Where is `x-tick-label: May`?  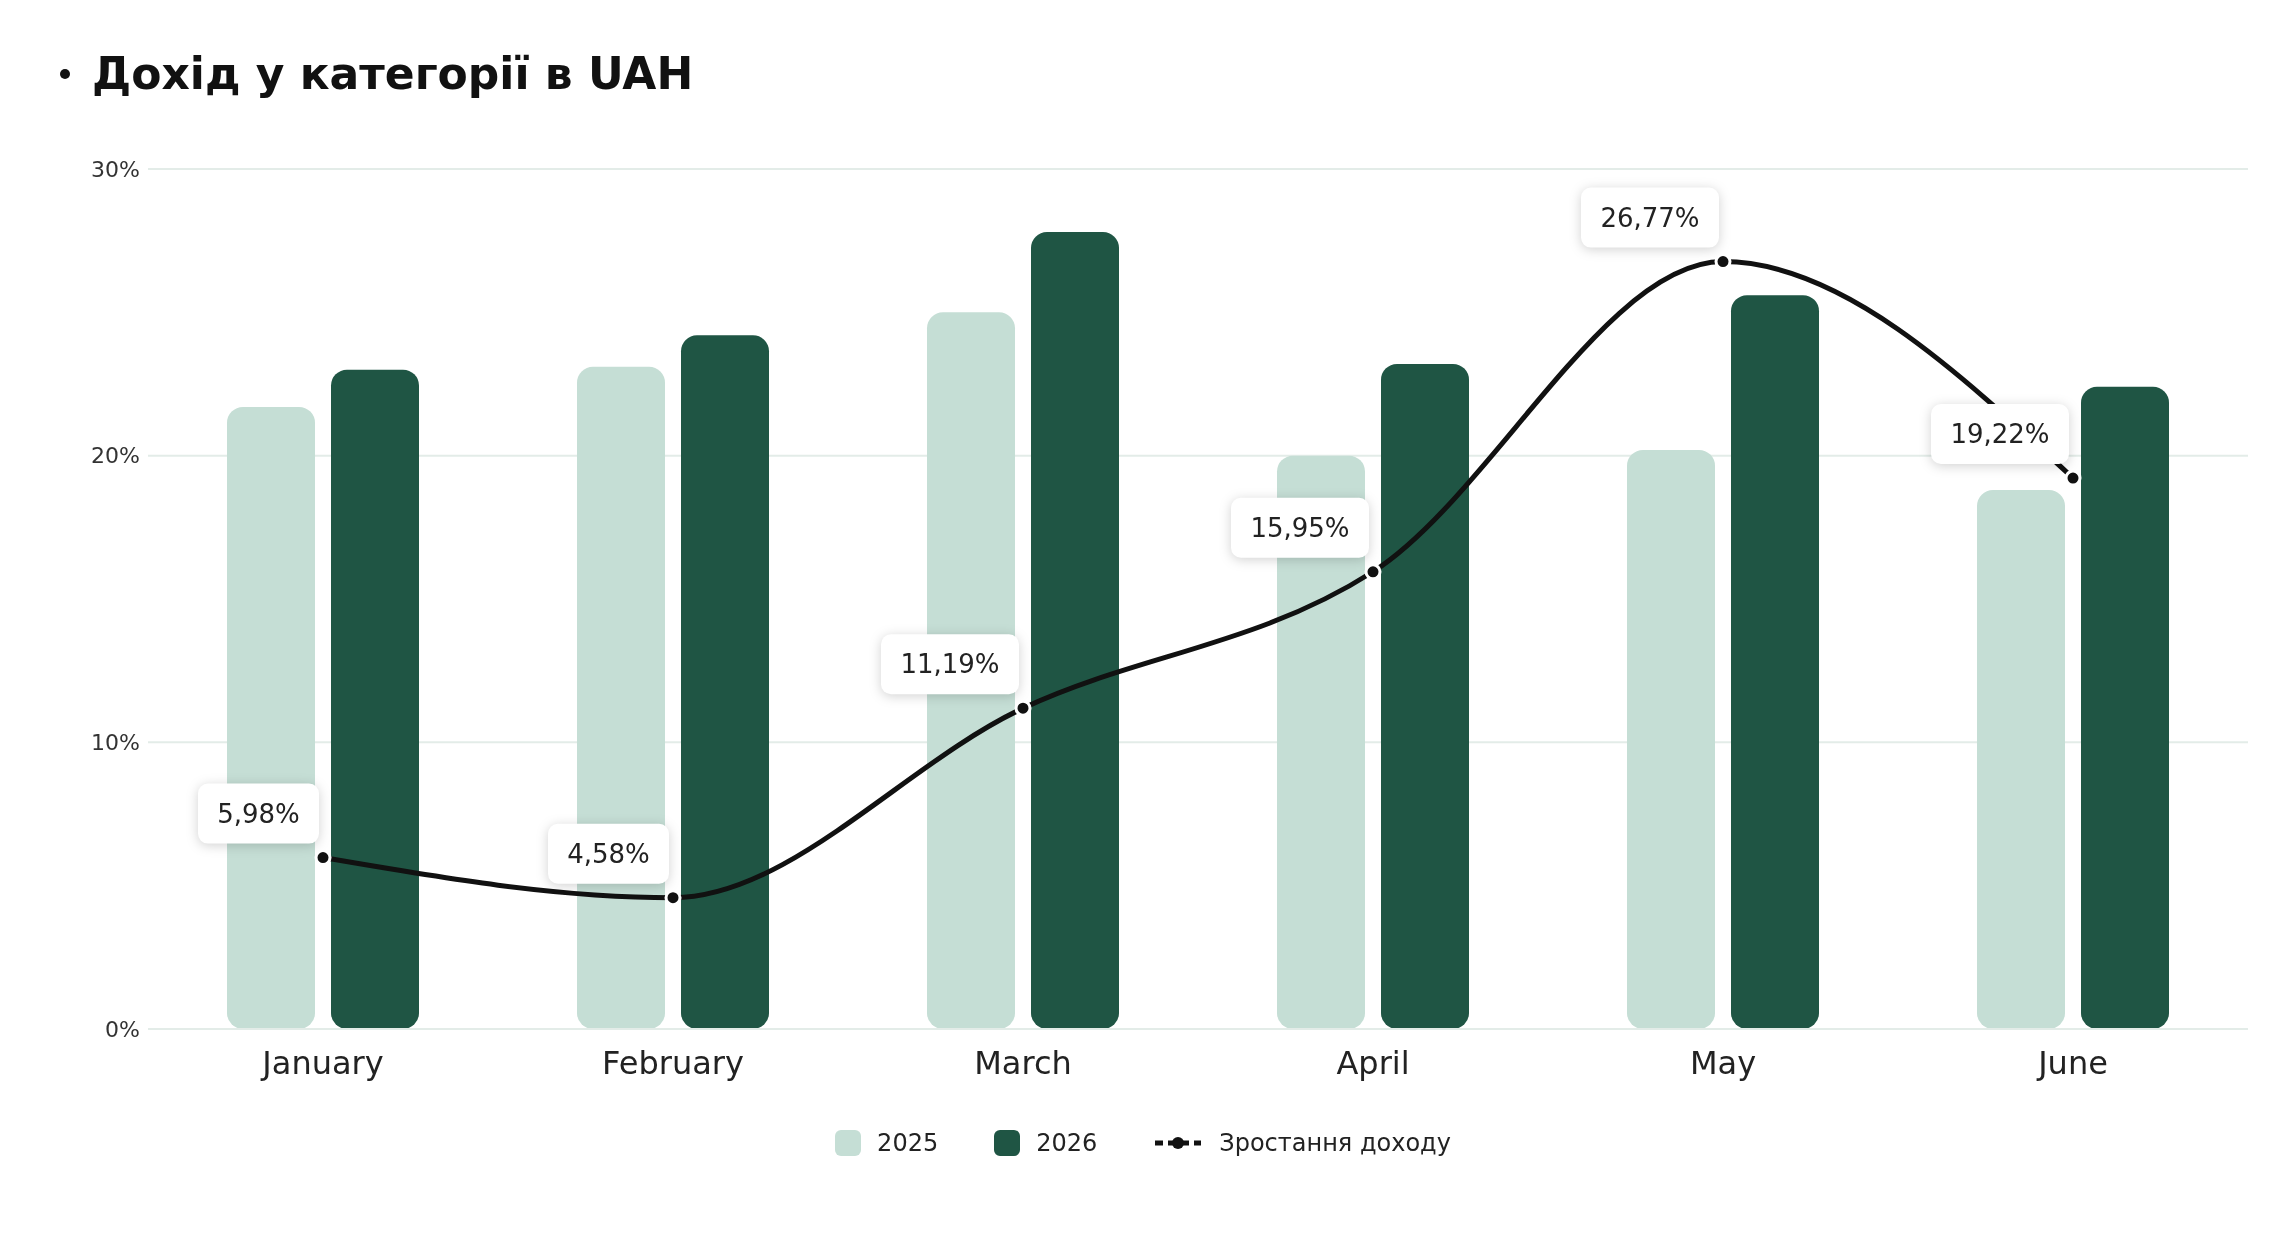
x-tick-label: May is located at coordinates (1723, 1062).